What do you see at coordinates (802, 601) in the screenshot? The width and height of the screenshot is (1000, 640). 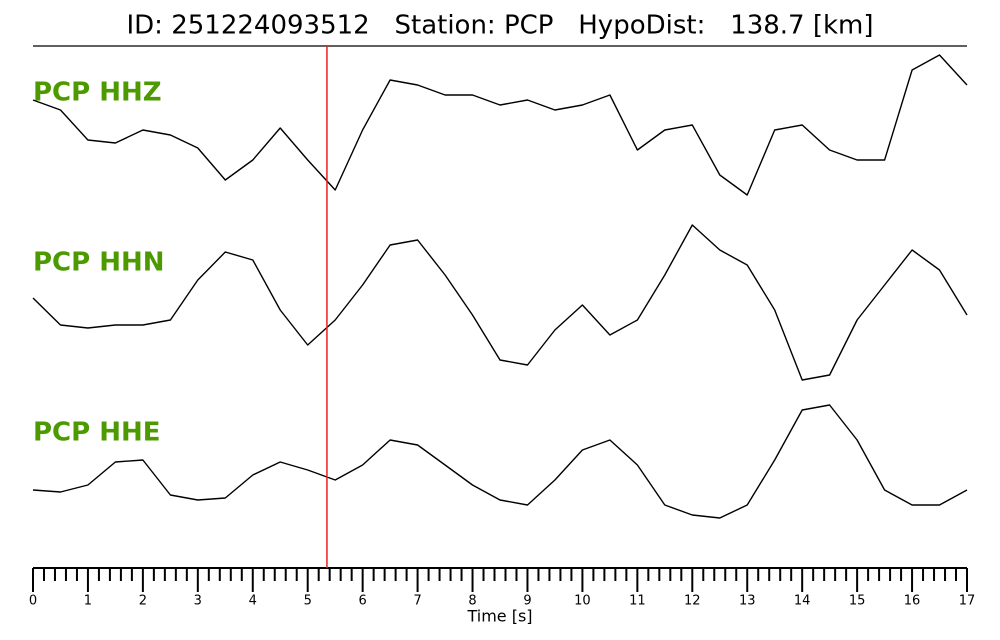 I see `x-tick-label: 14` at bounding box center [802, 601].